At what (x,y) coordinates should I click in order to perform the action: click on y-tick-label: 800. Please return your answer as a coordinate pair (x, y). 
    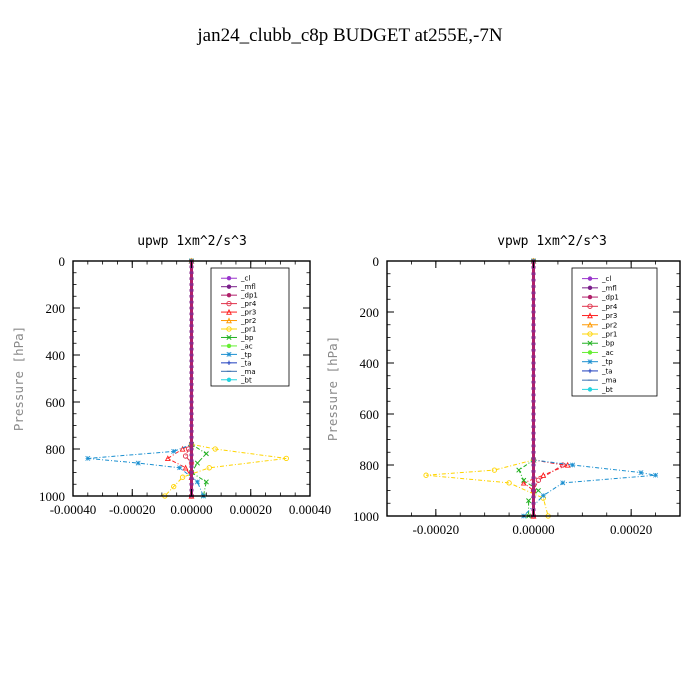
    Looking at the image, I should click on (56, 449).